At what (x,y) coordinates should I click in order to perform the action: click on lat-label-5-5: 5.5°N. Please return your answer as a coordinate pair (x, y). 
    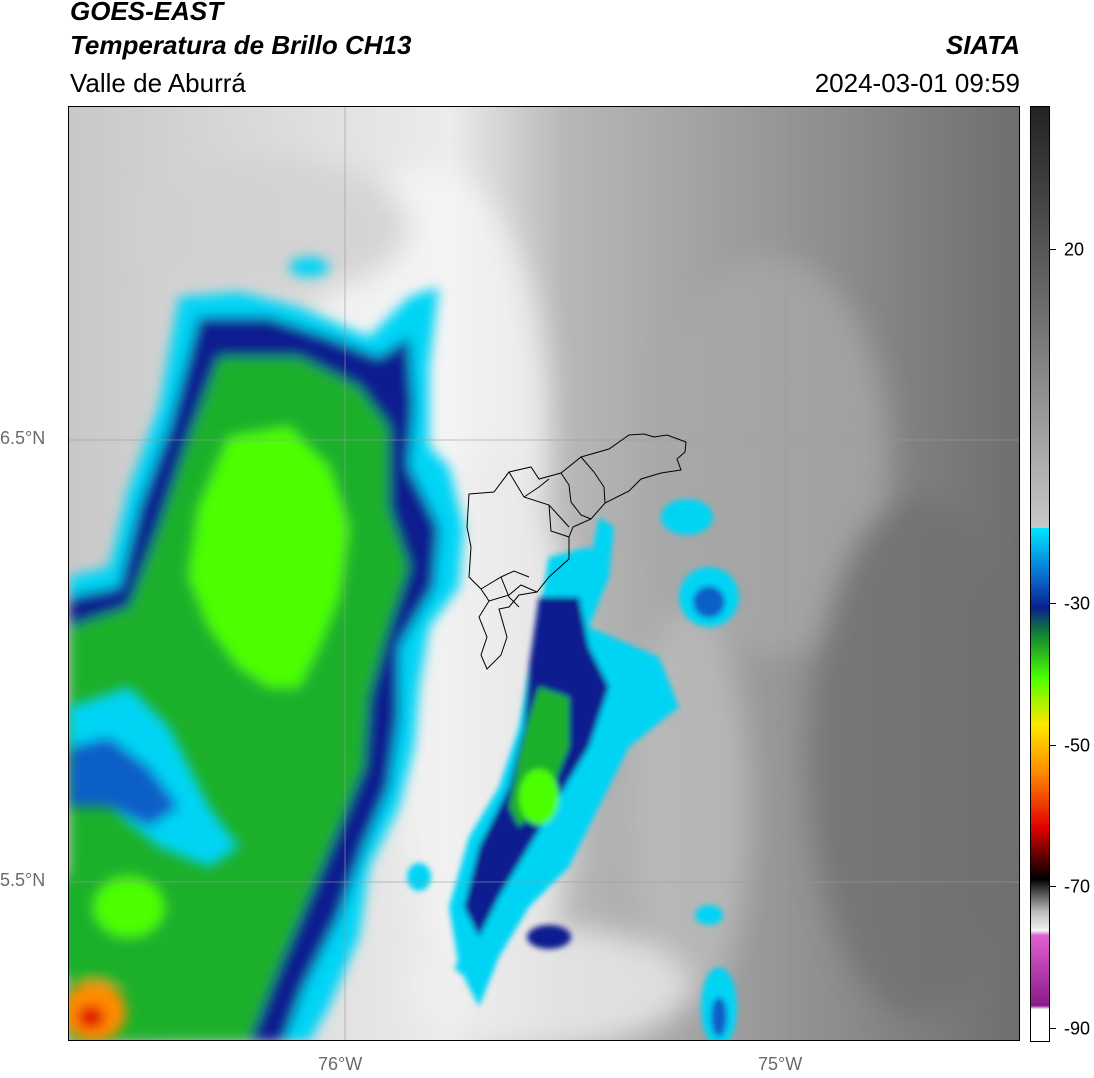
    Looking at the image, I should click on (23, 880).